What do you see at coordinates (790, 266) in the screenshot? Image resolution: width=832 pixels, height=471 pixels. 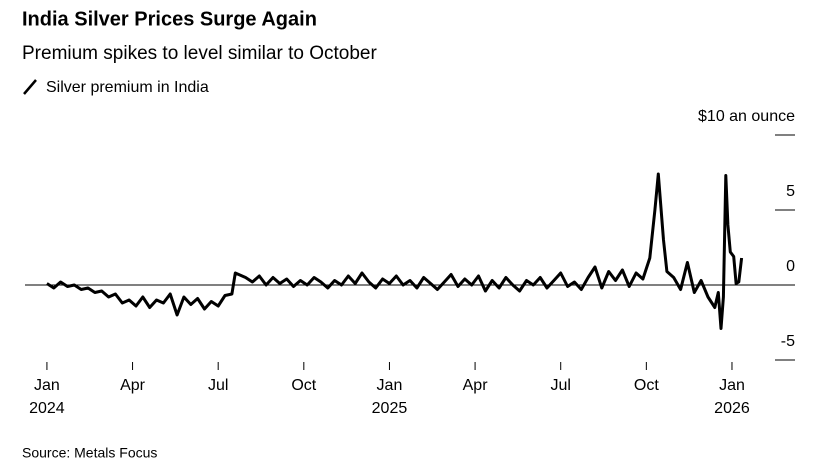 I see `y-tick-label: 0` at bounding box center [790, 266].